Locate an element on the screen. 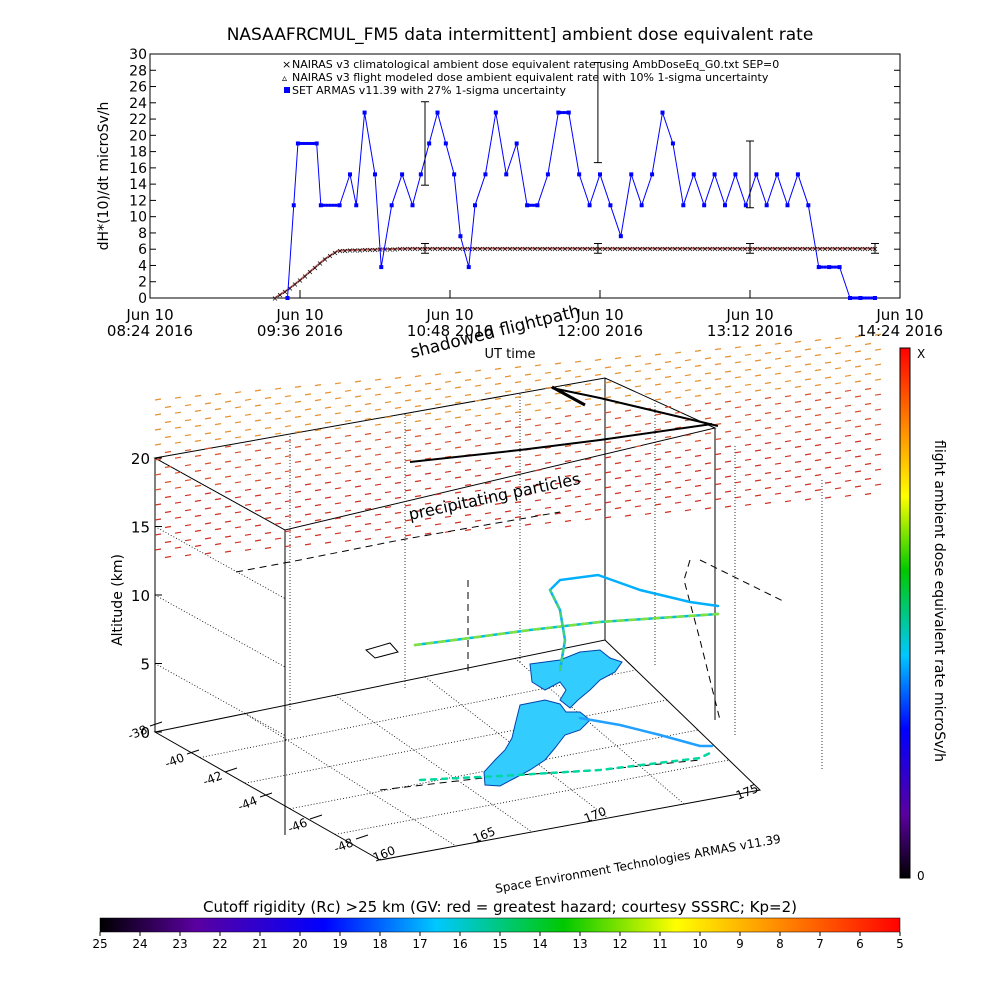  y-tick-label: 26 is located at coordinates (138, 88).